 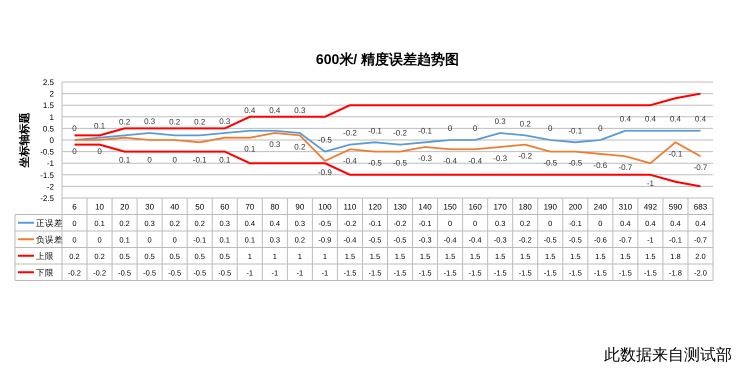 I want to click on y-tick-label: -1, so click(x=50, y=163).